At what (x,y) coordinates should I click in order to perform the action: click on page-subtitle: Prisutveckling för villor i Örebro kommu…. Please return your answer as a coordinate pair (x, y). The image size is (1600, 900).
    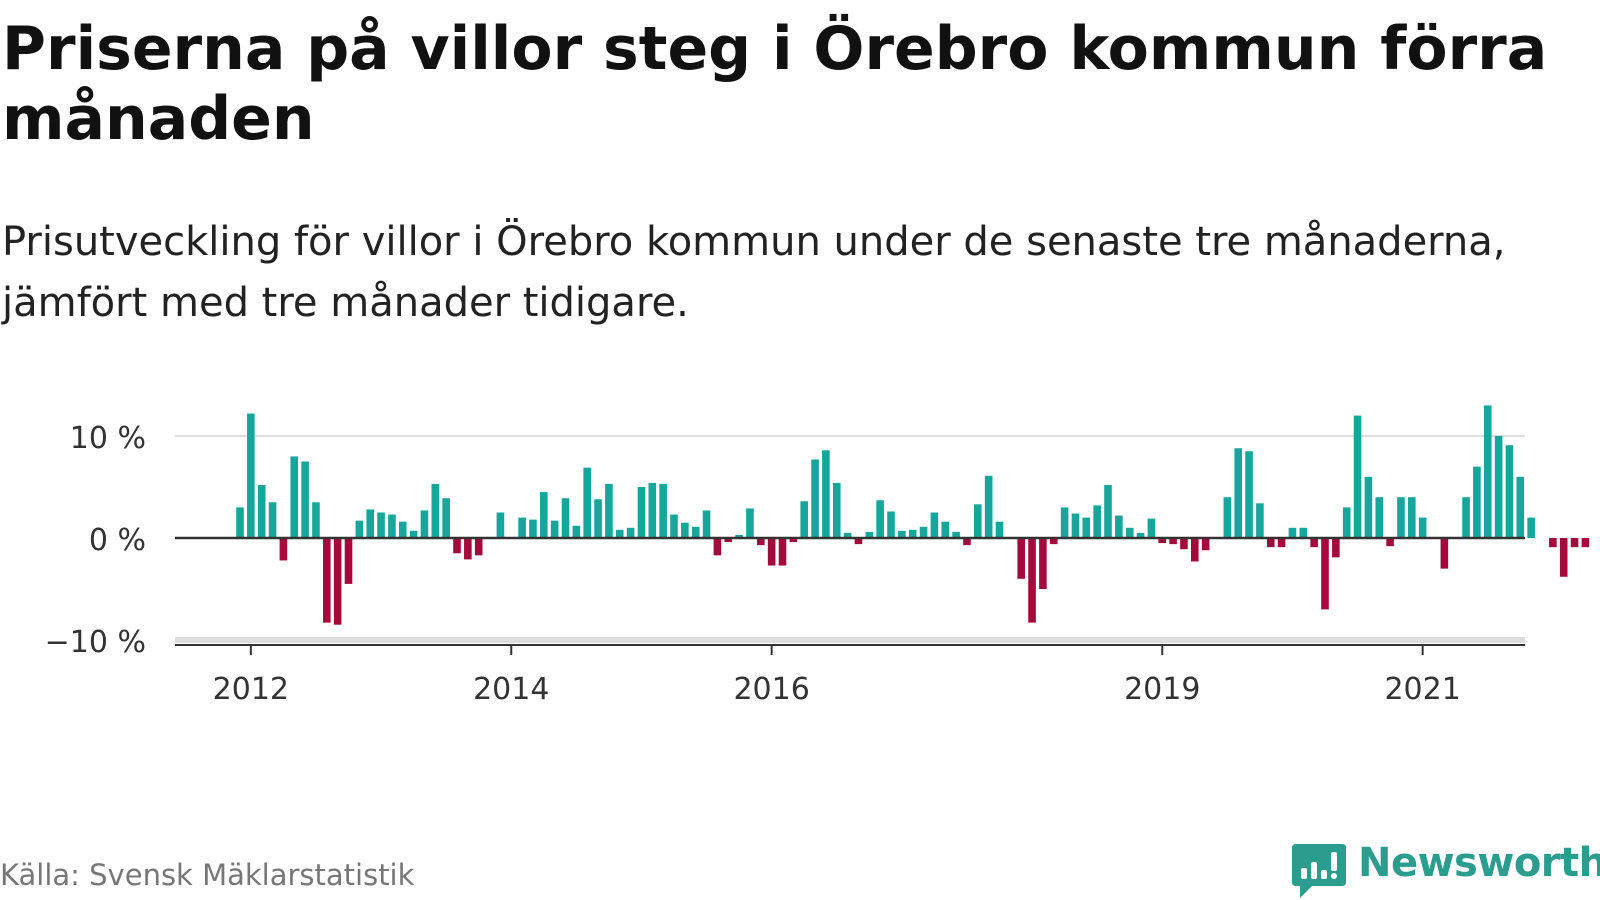
    Looking at the image, I should click on (754, 272).